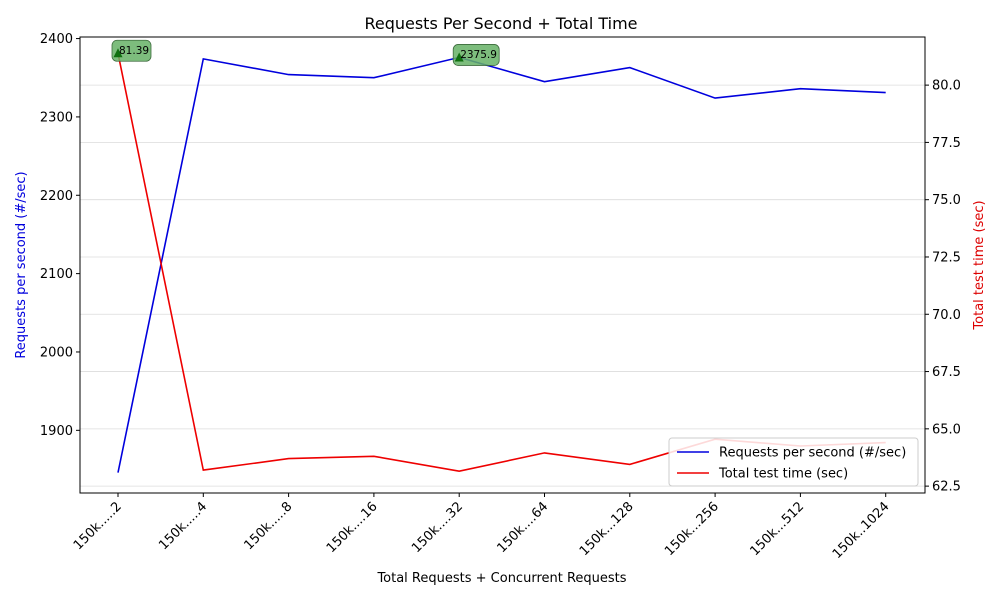  I want to click on legend-box, so click(793, 462).